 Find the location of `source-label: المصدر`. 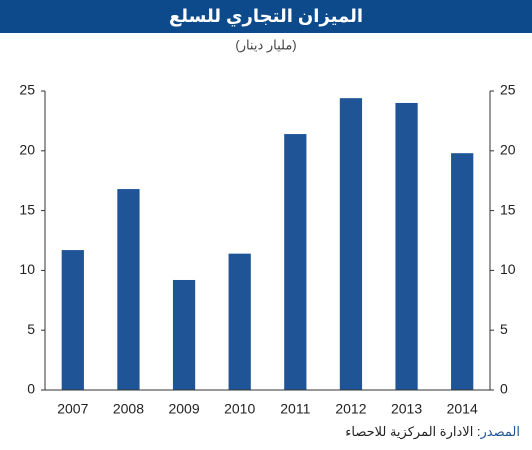

source-label: المصدر is located at coordinates (500, 431).